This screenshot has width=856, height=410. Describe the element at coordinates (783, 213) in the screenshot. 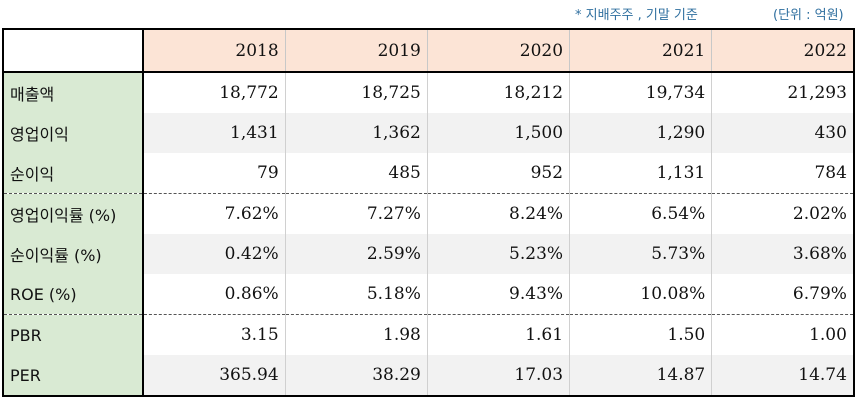

I see `table-cell: 2.02%` at that location.